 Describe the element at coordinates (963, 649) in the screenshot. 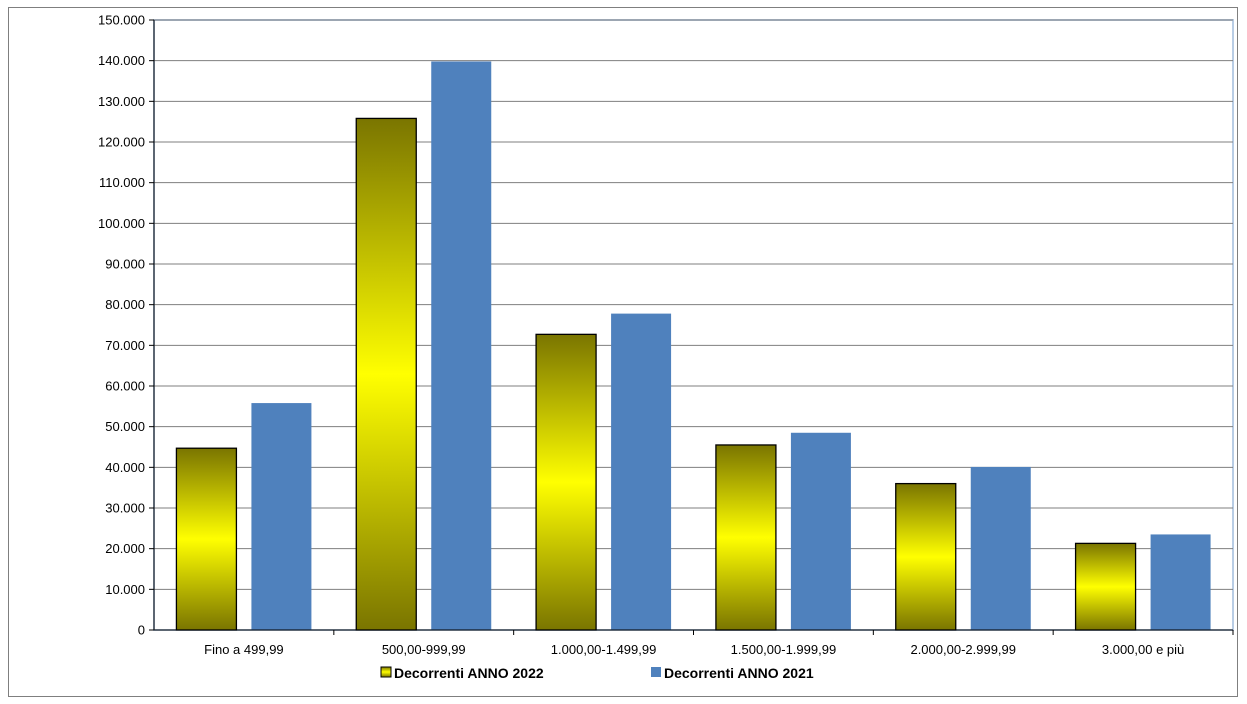

I see `x-tick-label: 2.000,00-2.999,99` at that location.